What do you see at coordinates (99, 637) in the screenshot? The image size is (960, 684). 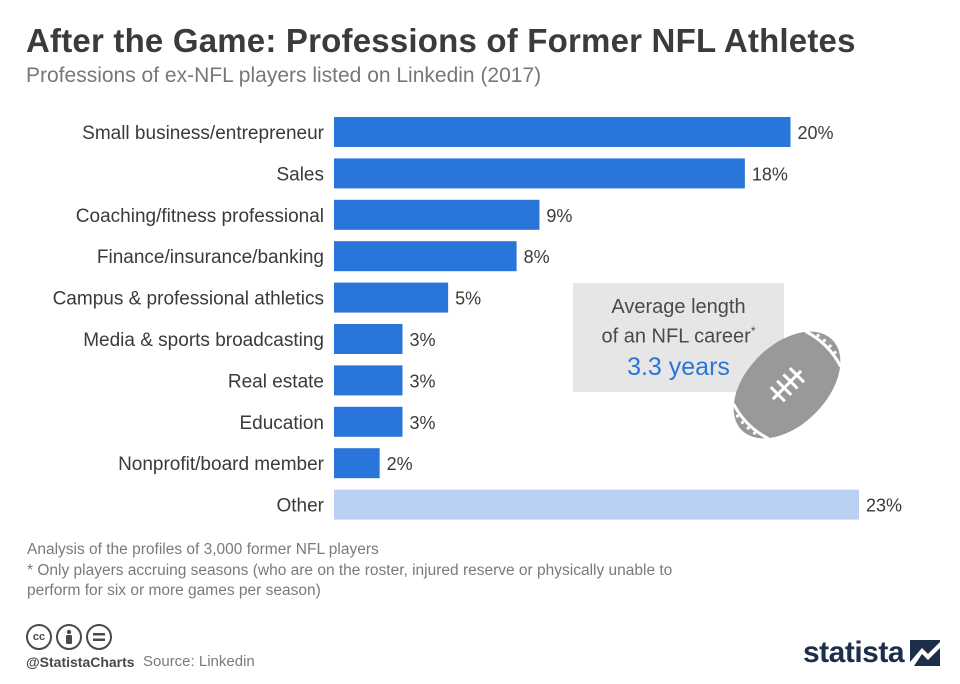 I see `nd-icon` at bounding box center [99, 637].